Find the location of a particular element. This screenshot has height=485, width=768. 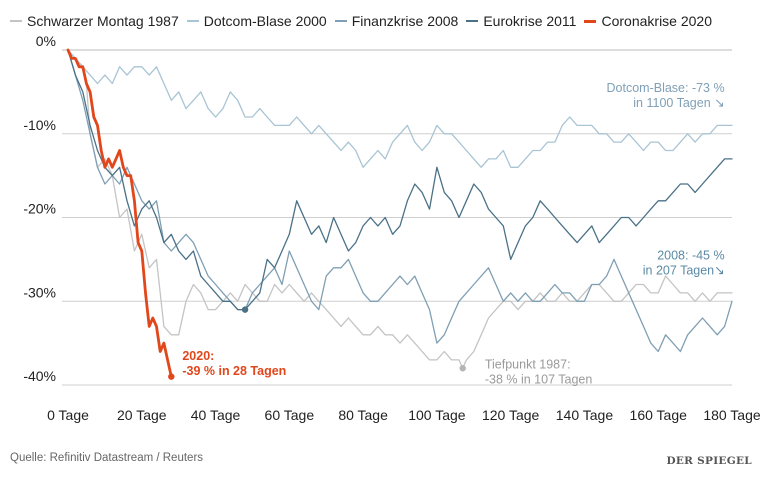

annotation-line-2: -39 % in 28 Tagen is located at coordinates (234, 371).